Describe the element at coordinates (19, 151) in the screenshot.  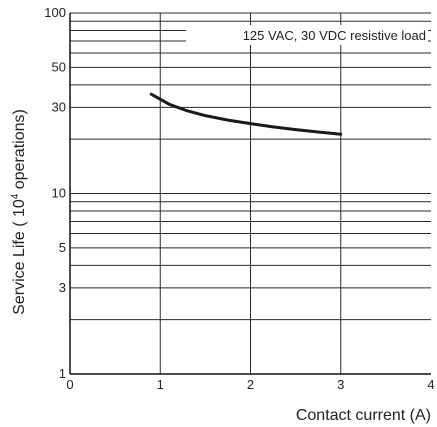
I see `y-axis-label-suffix: operations)` at that location.